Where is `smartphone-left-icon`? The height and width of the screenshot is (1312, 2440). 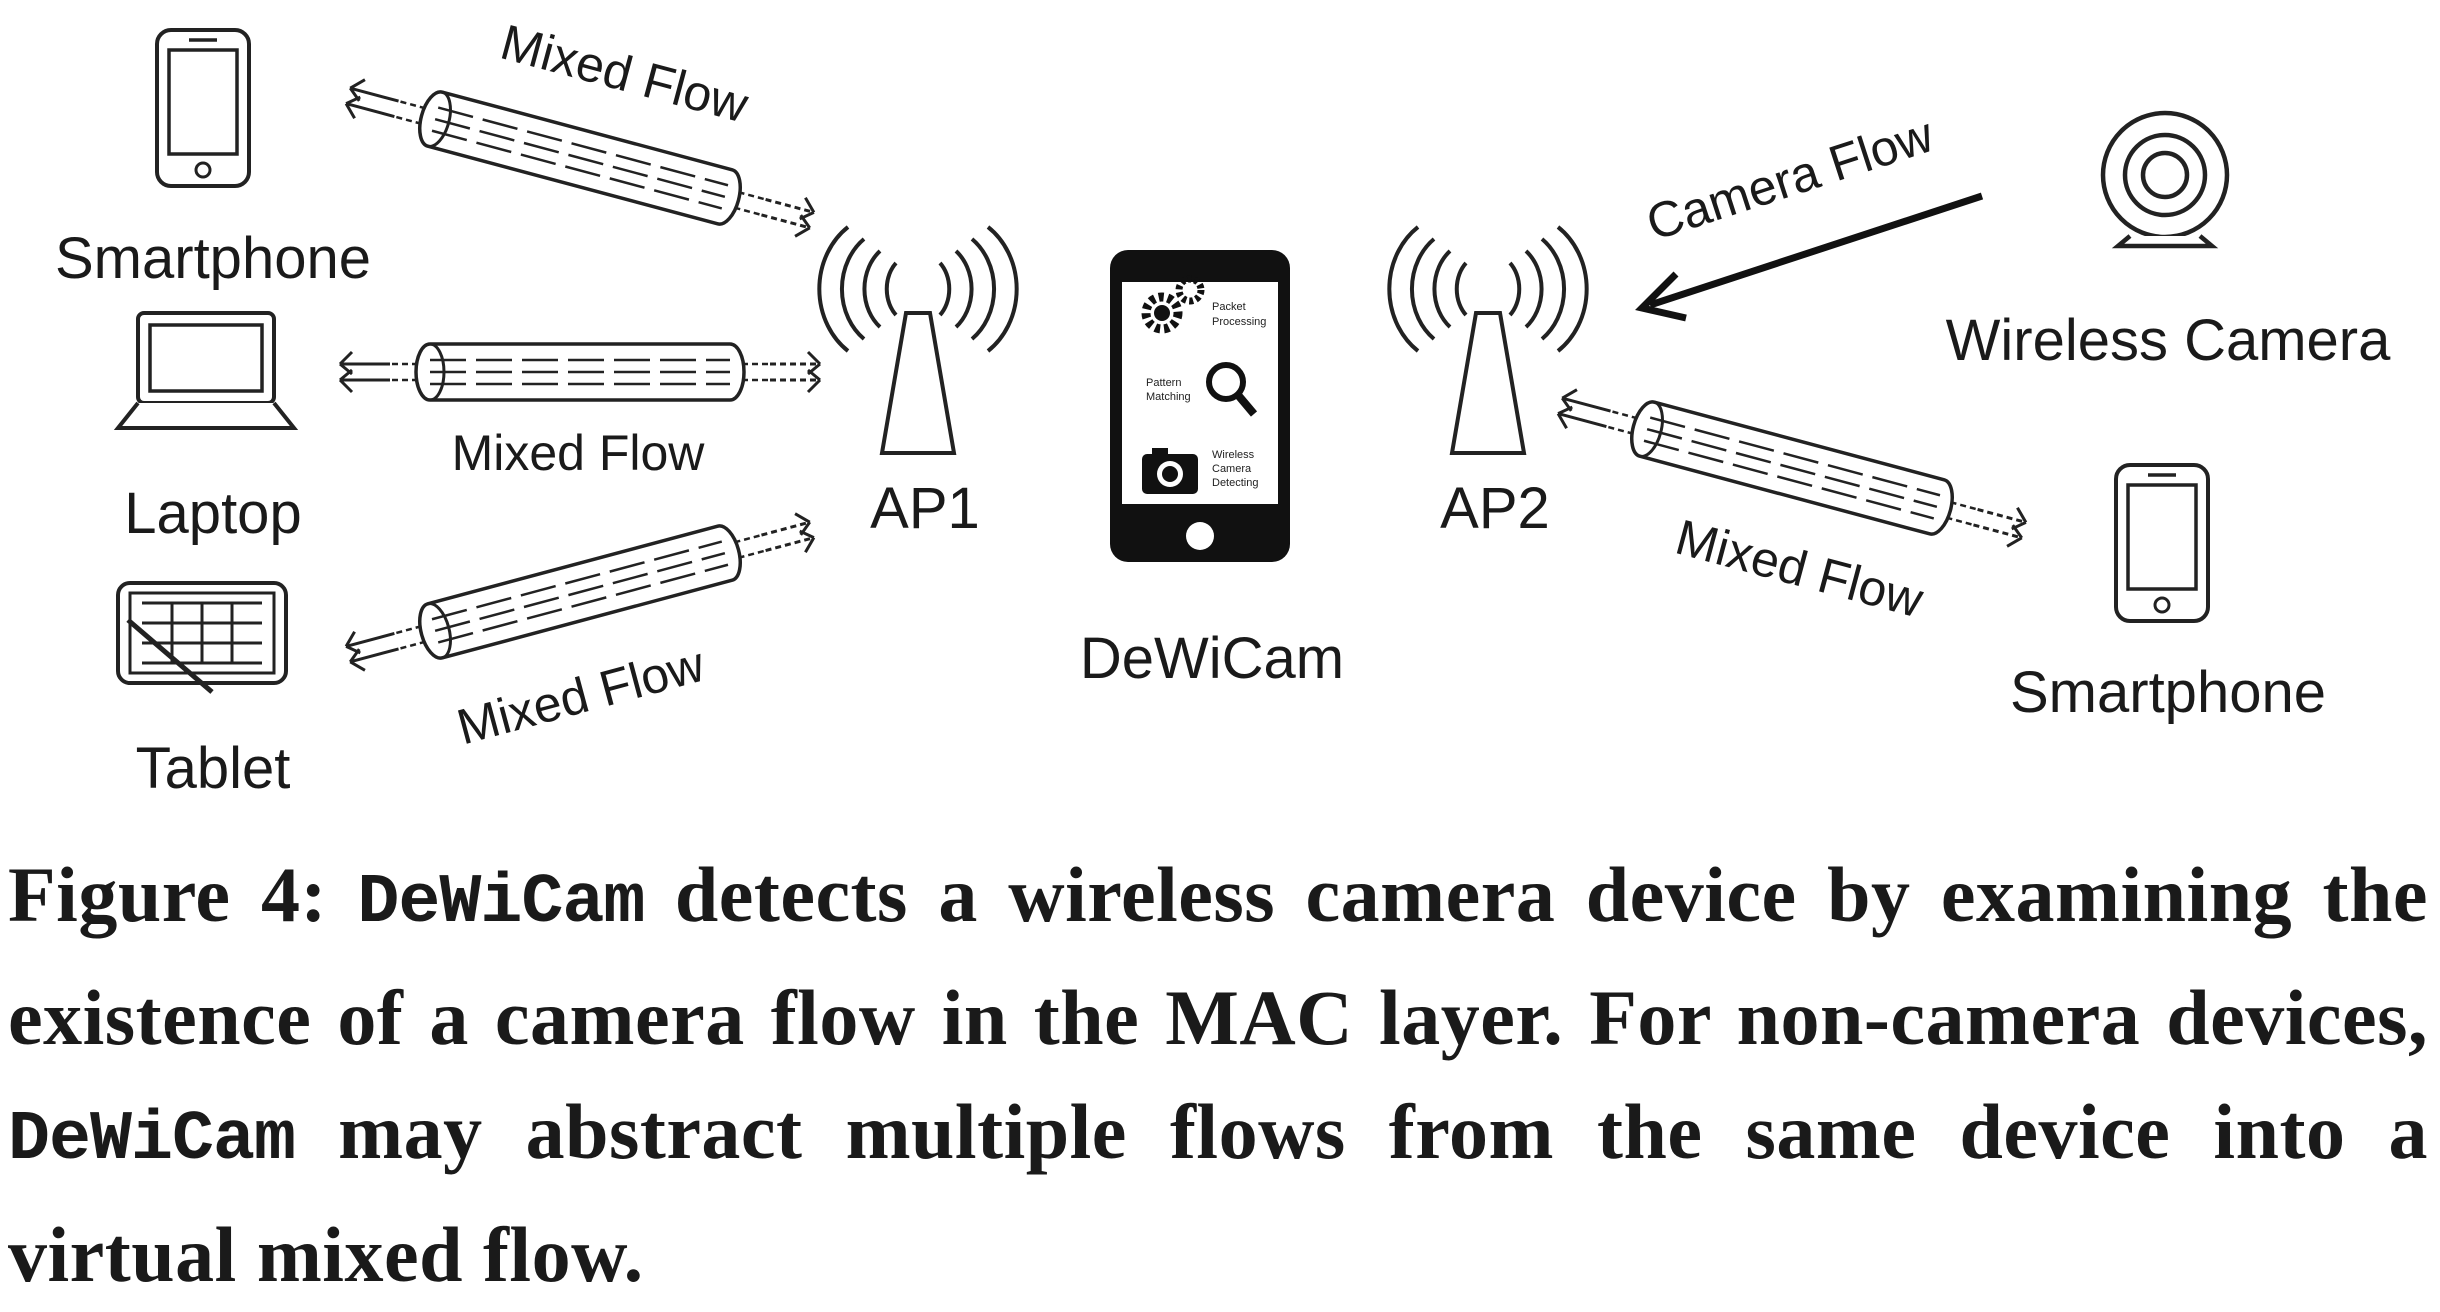
smartphone-left-icon is located at coordinates (203, 108).